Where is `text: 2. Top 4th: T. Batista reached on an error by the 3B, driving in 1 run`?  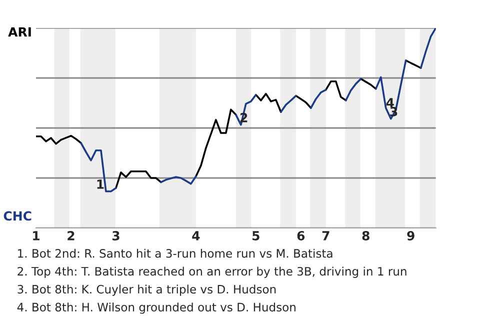 text: 2. Top 4th: T. Batista reached on an error by the 3B, driving in 1 run is located at coordinates (212, 272).